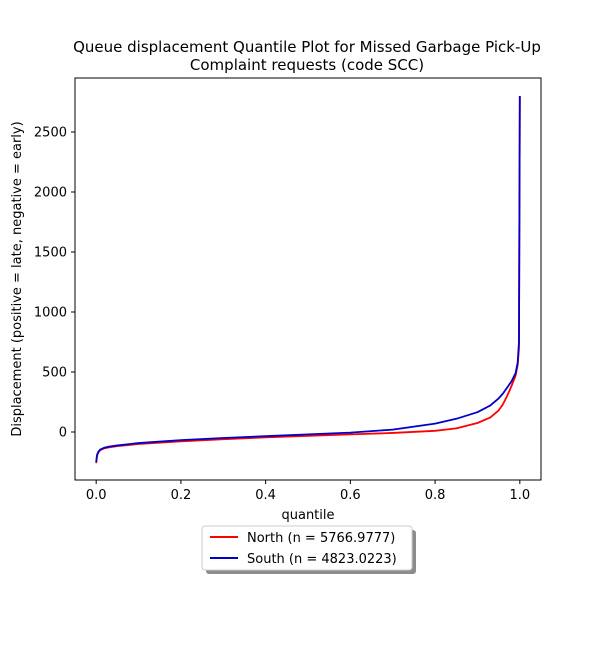 The height and width of the screenshot is (650, 600). What do you see at coordinates (350, 495) in the screenshot?
I see `x-tick-label: 0.6` at bounding box center [350, 495].